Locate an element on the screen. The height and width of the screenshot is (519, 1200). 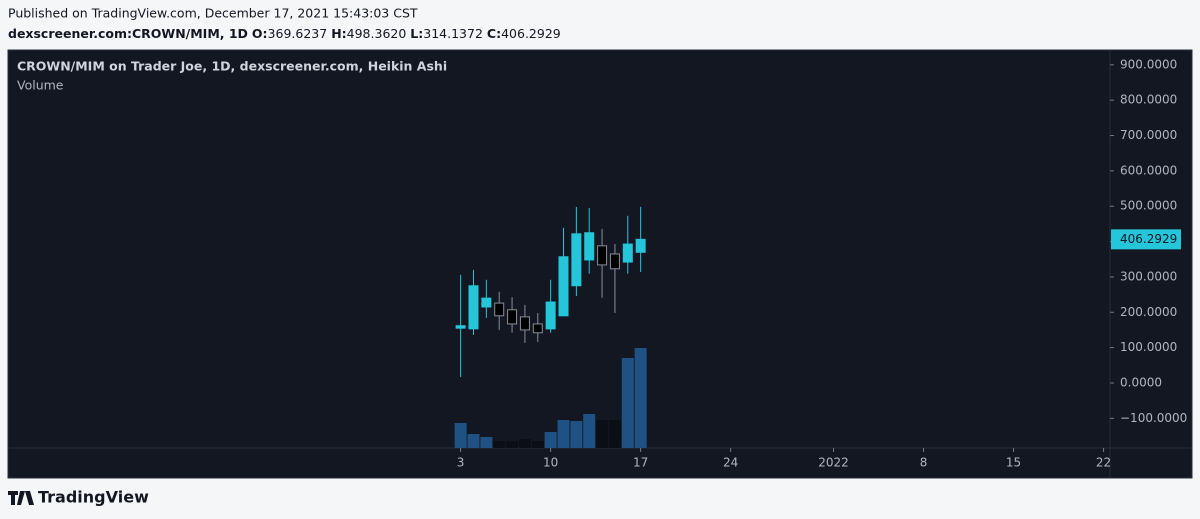
x-tick-label: 3 is located at coordinates (461, 463).